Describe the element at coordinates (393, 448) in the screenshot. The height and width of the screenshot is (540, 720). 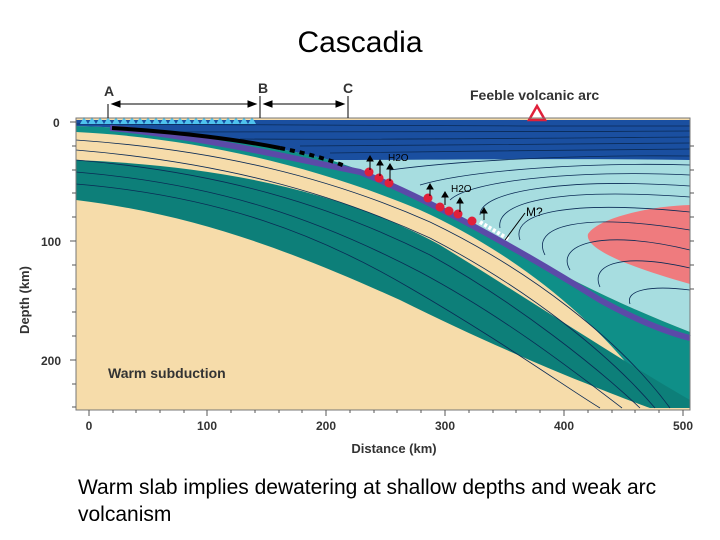
I see `x-axis-label: Distance (km)` at that location.